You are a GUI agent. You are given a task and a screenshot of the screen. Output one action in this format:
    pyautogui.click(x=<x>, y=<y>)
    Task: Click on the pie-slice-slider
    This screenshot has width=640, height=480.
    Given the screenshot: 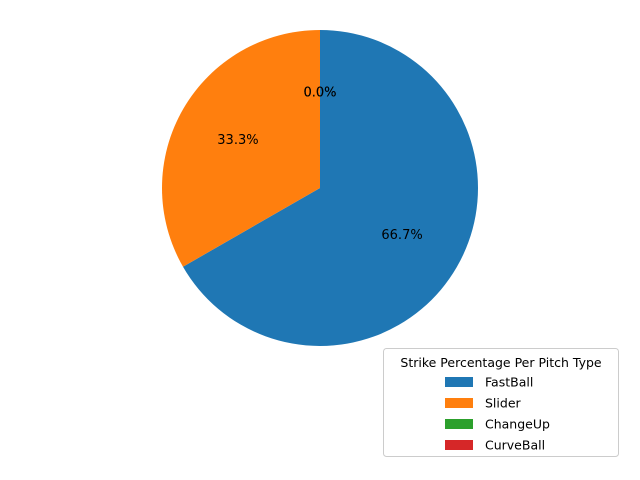 What is the action you would take?
    pyautogui.click(x=240, y=148)
    